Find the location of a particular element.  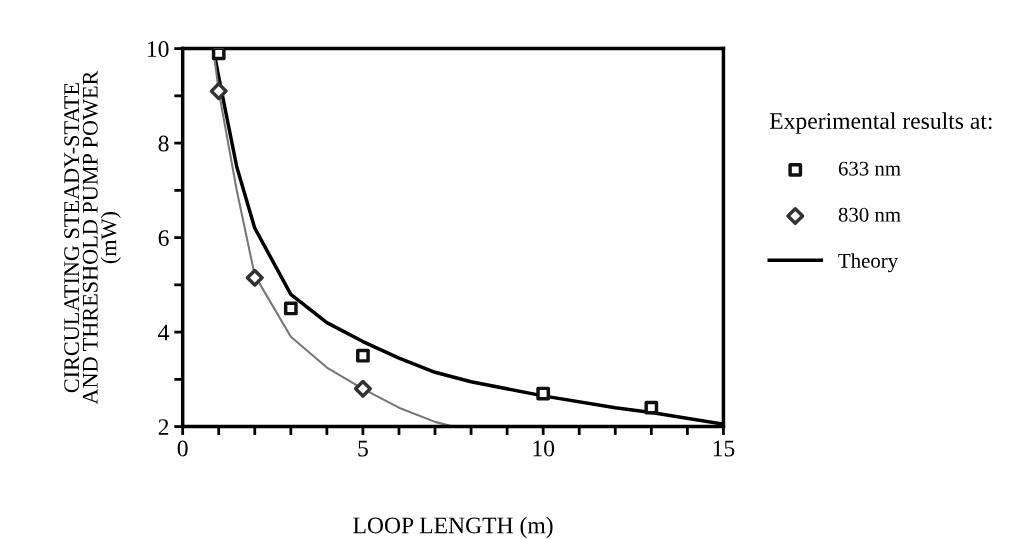

y-tick-label: 2 is located at coordinates (163, 427).